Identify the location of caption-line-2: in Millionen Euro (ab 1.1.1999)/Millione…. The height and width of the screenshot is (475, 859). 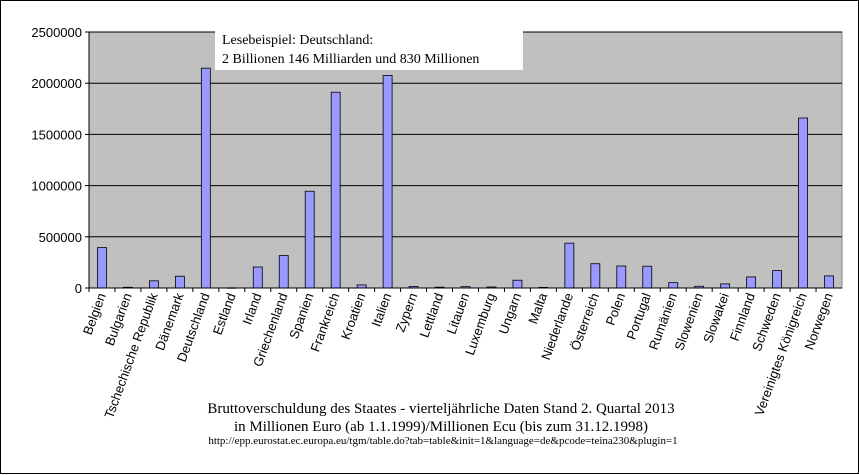
(441, 427).